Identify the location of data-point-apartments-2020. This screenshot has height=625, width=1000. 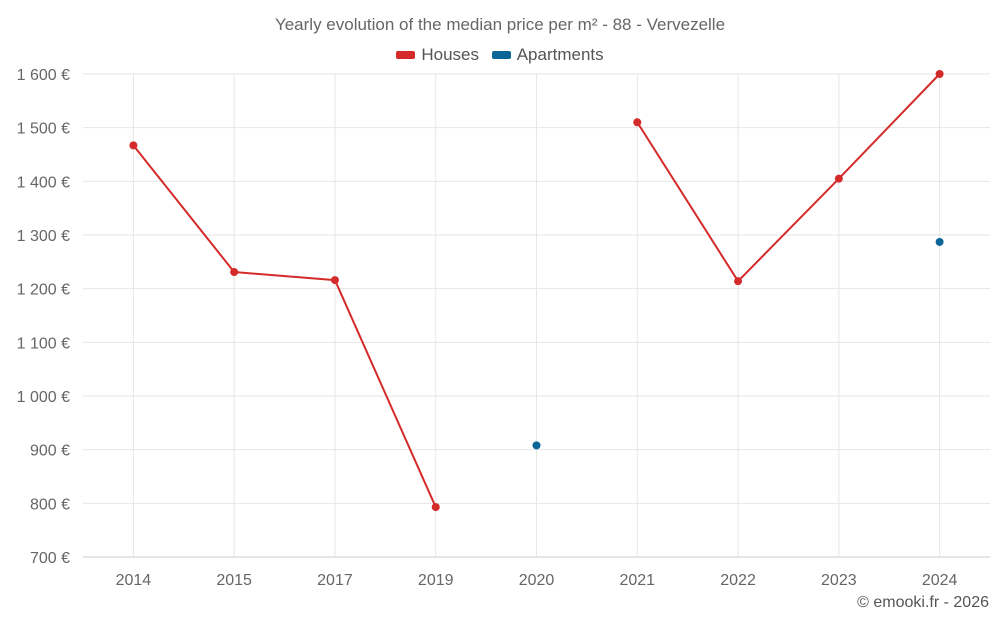
(536, 445).